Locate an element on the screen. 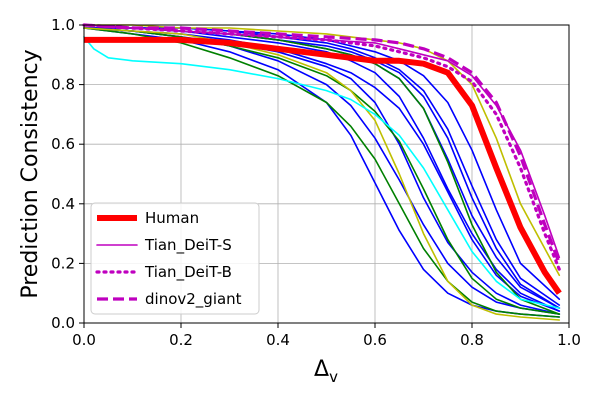 This screenshot has width=600, height=400. x-axis-title-subscript: v is located at coordinates (333, 377).